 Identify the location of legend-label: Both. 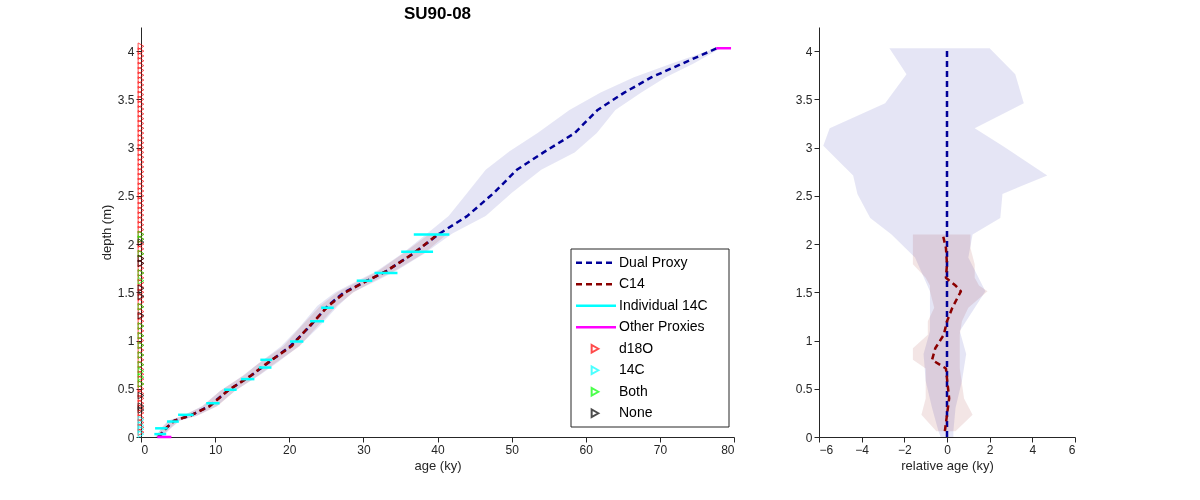
(633, 390).